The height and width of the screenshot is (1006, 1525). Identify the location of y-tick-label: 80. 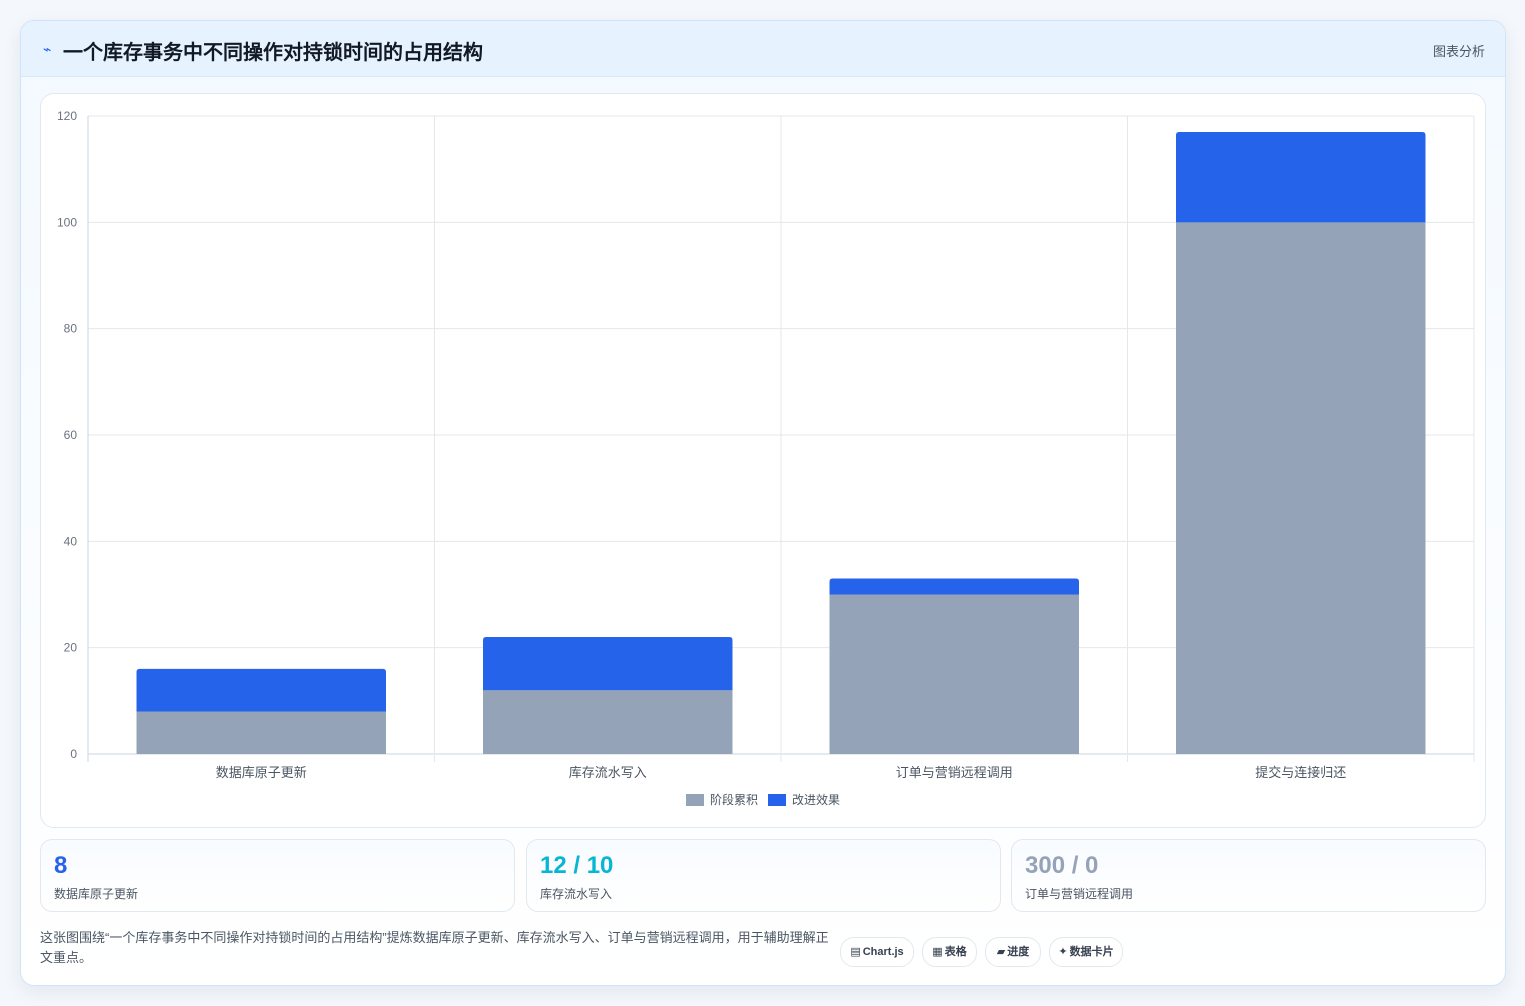
(71, 329).